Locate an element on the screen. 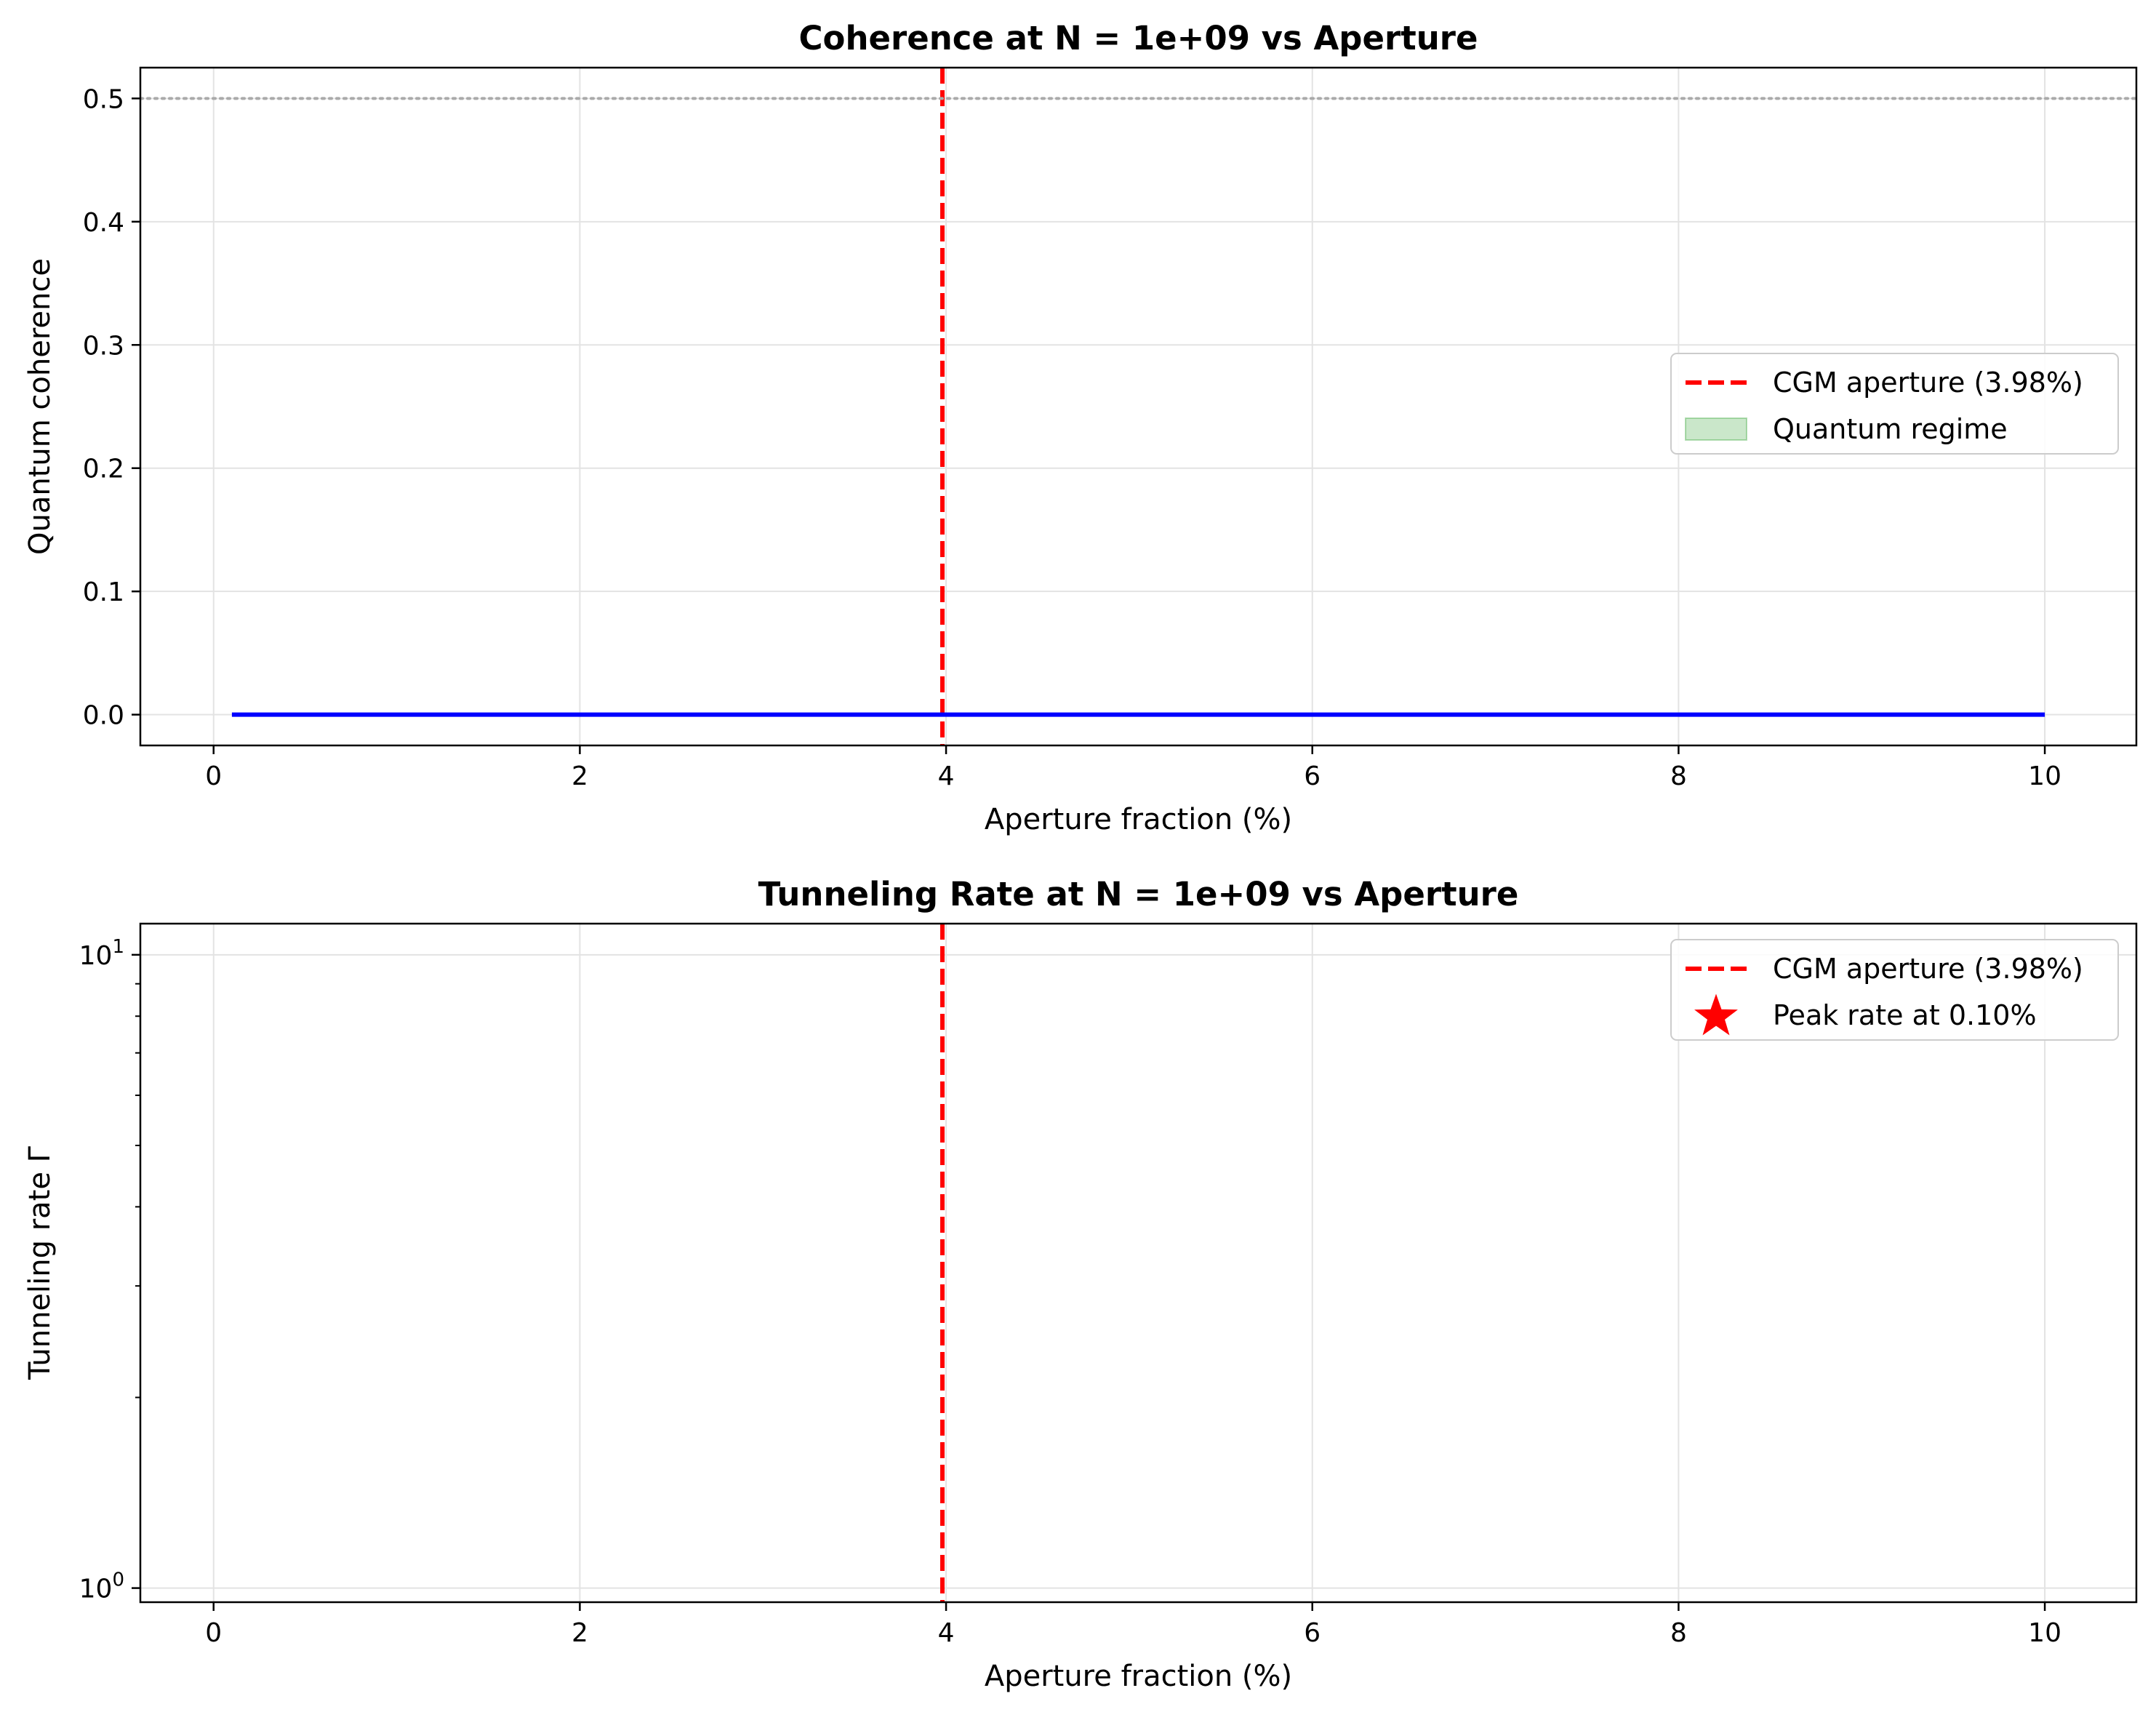  chart-title: Tunneling Rate at N = 1e+09 vs Aperture is located at coordinates (1138, 894).